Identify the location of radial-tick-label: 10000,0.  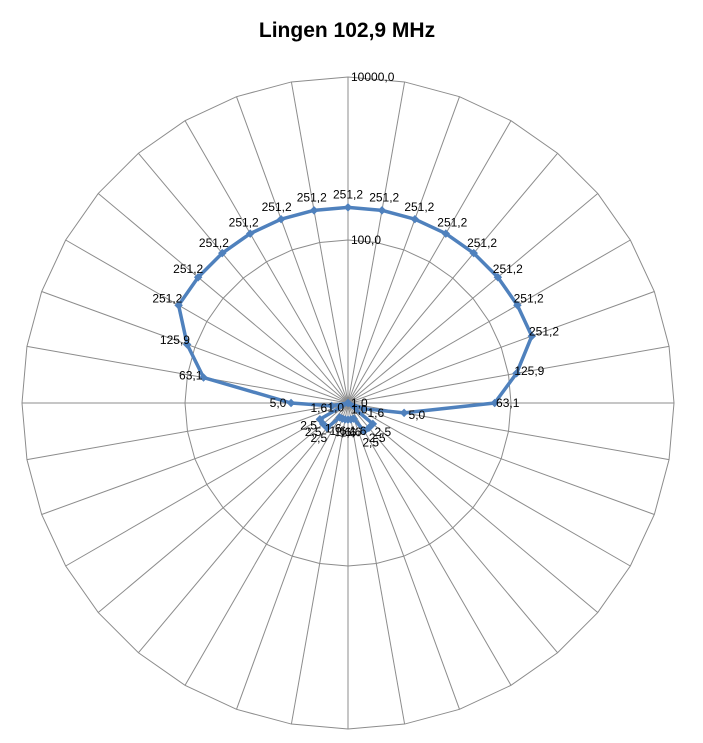
(373, 77).